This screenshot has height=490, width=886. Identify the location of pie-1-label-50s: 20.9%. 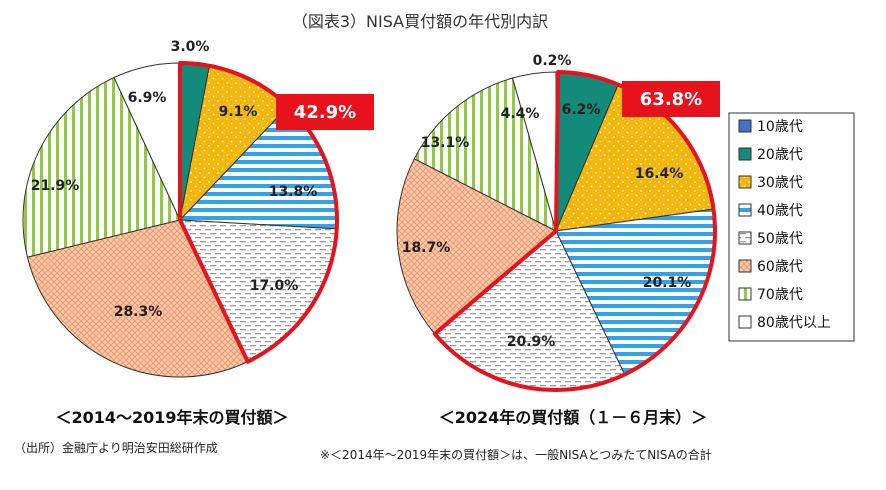
(531, 342).